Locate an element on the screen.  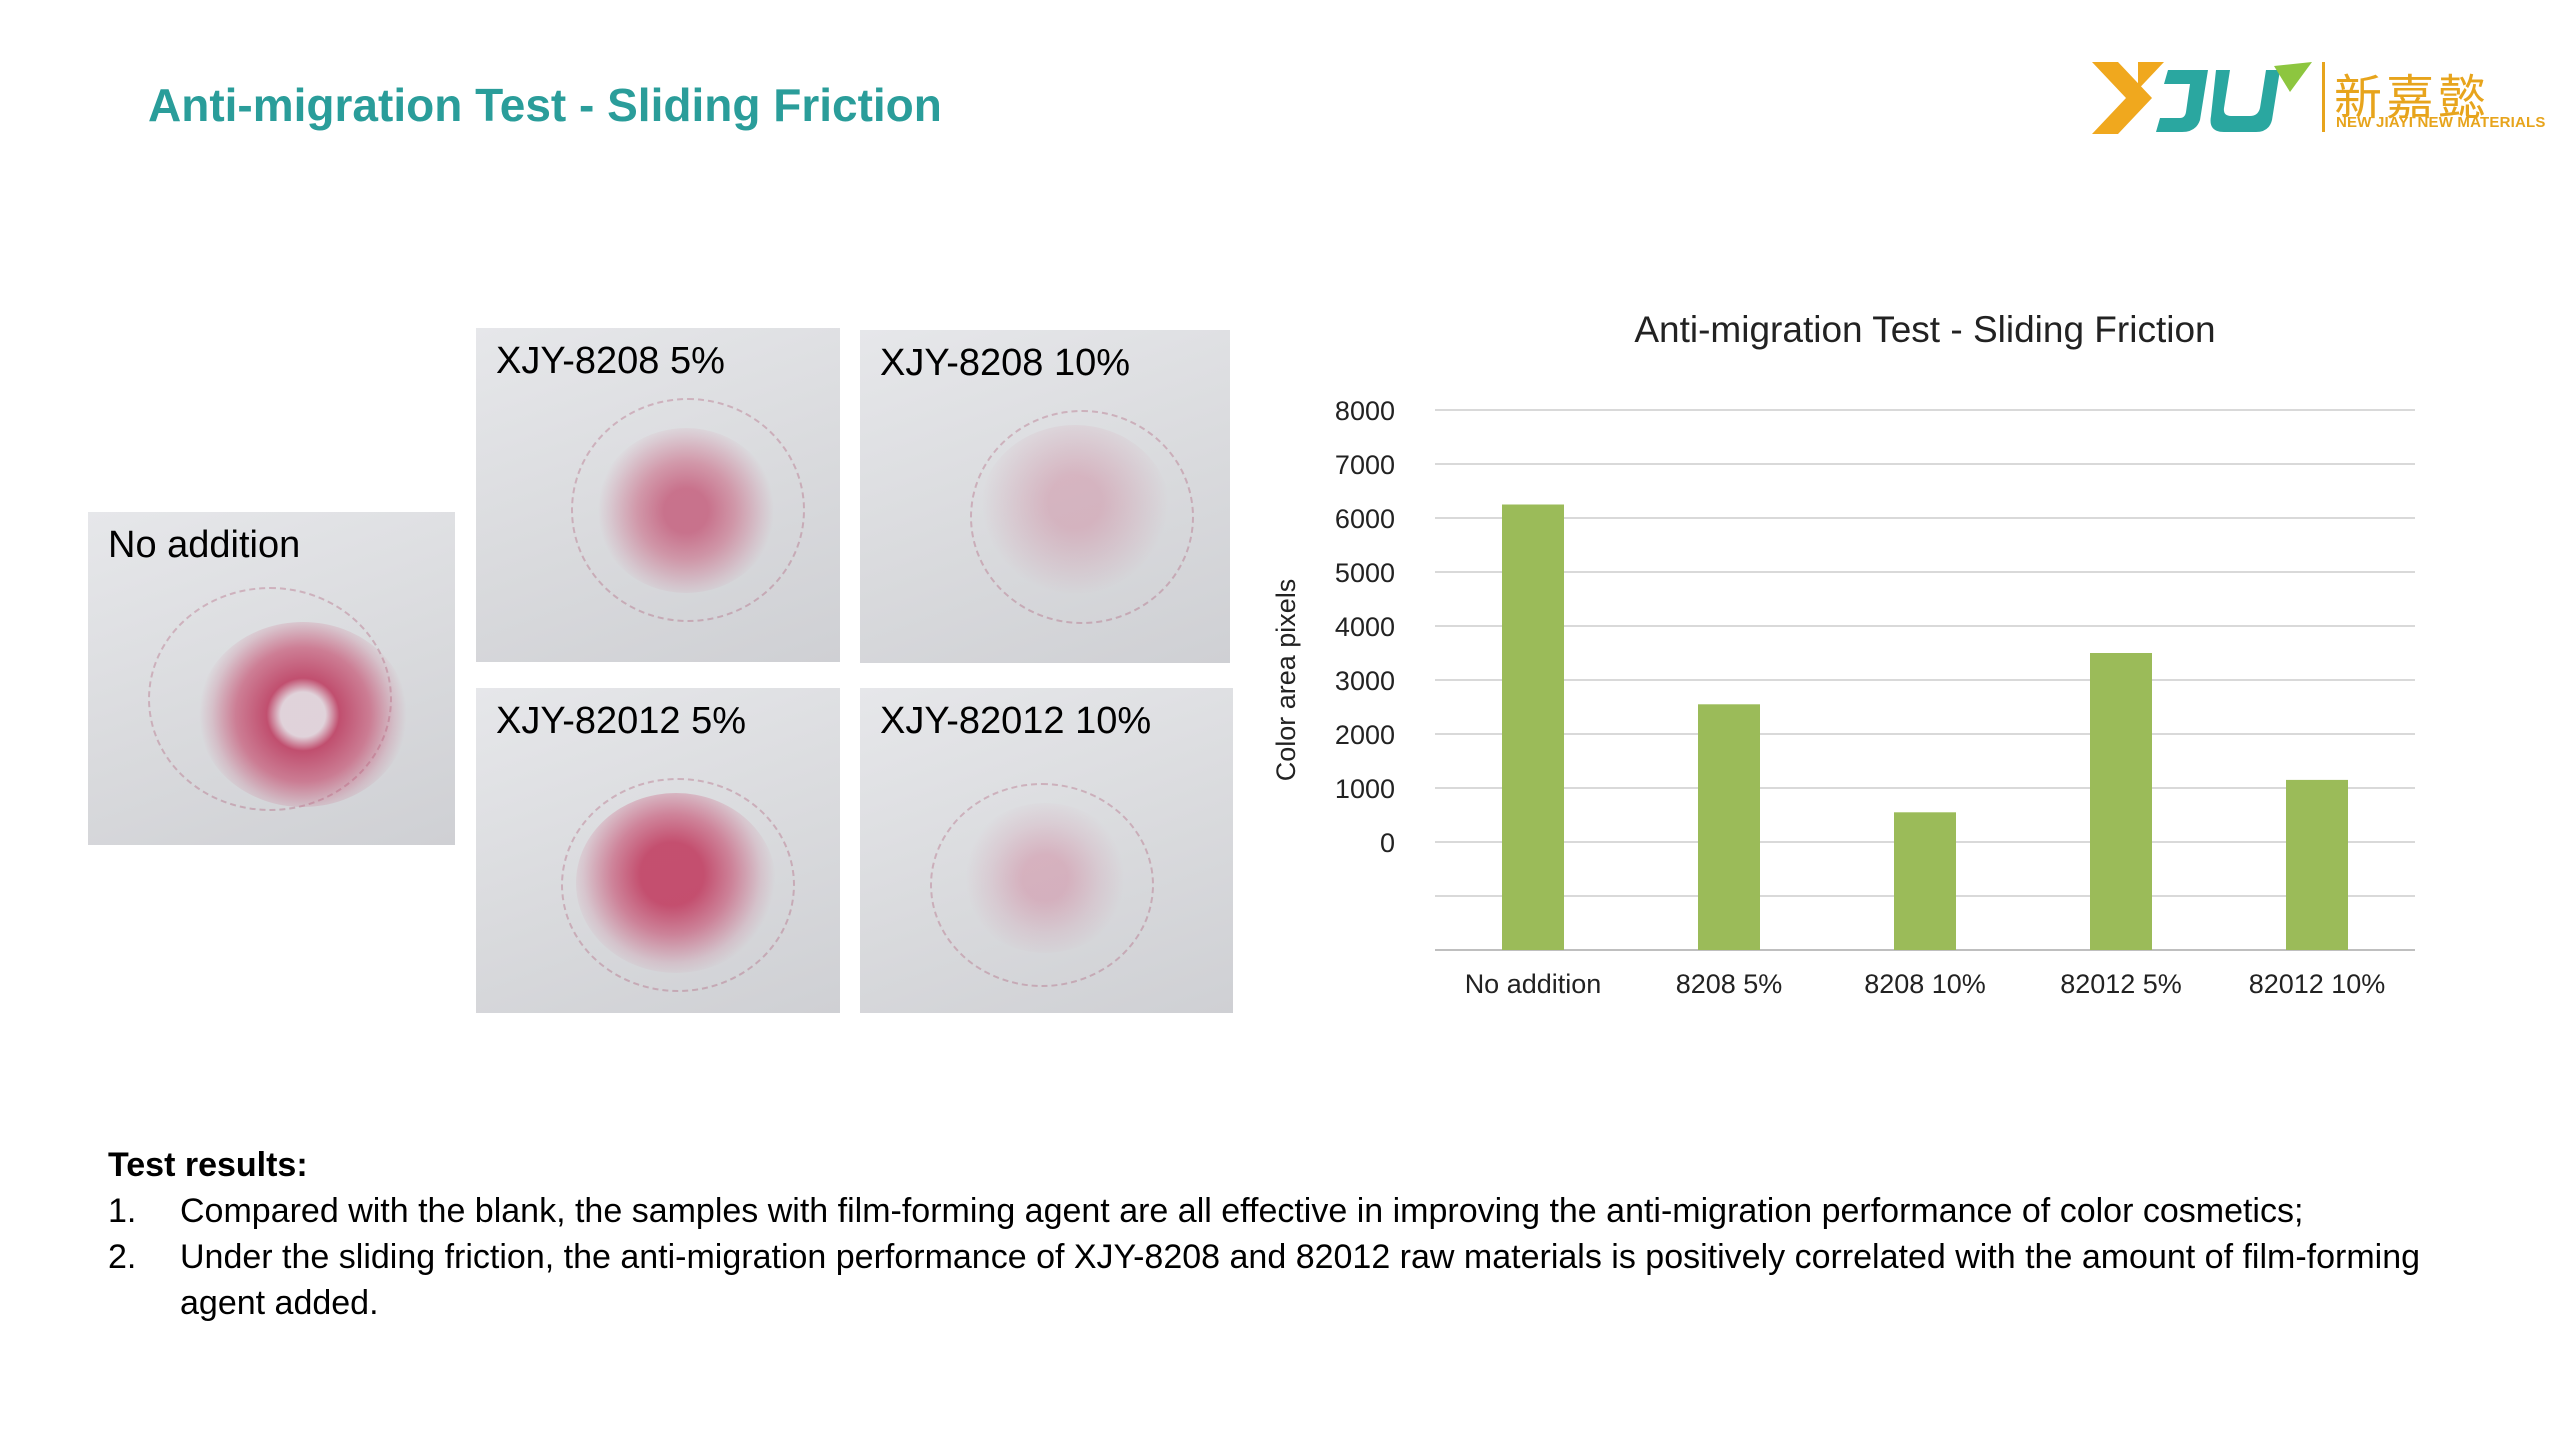
results-heading: Test results: is located at coordinates (208, 1165).